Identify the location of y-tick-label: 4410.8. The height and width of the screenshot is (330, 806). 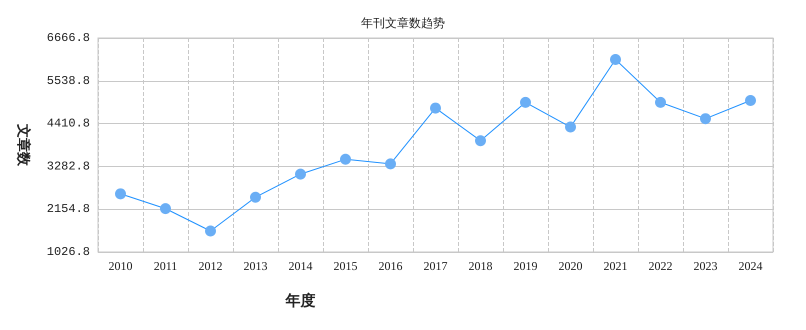
(68, 123).